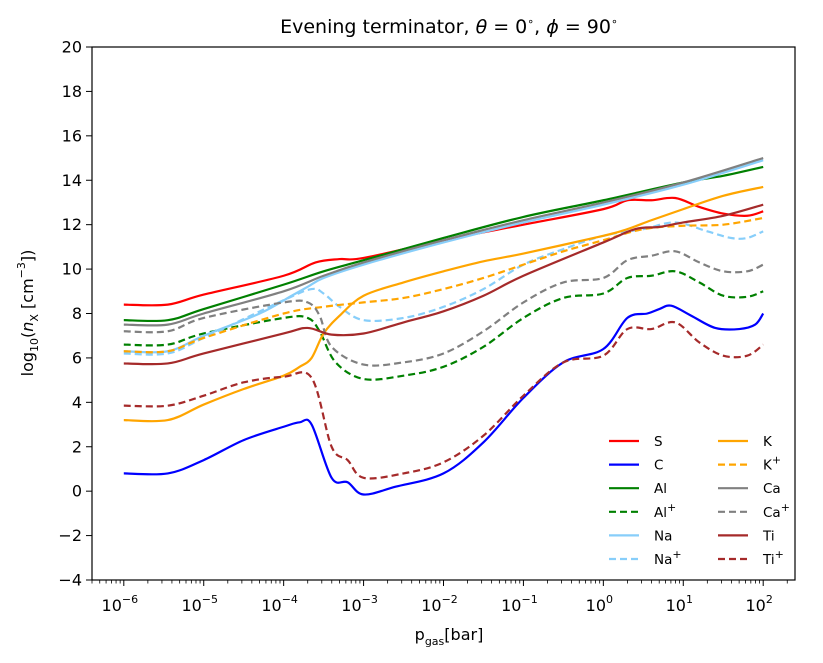  Describe the element at coordinates (642, 511) in the screenshot. I see `legend-entry-al-plus: Al+` at that location.